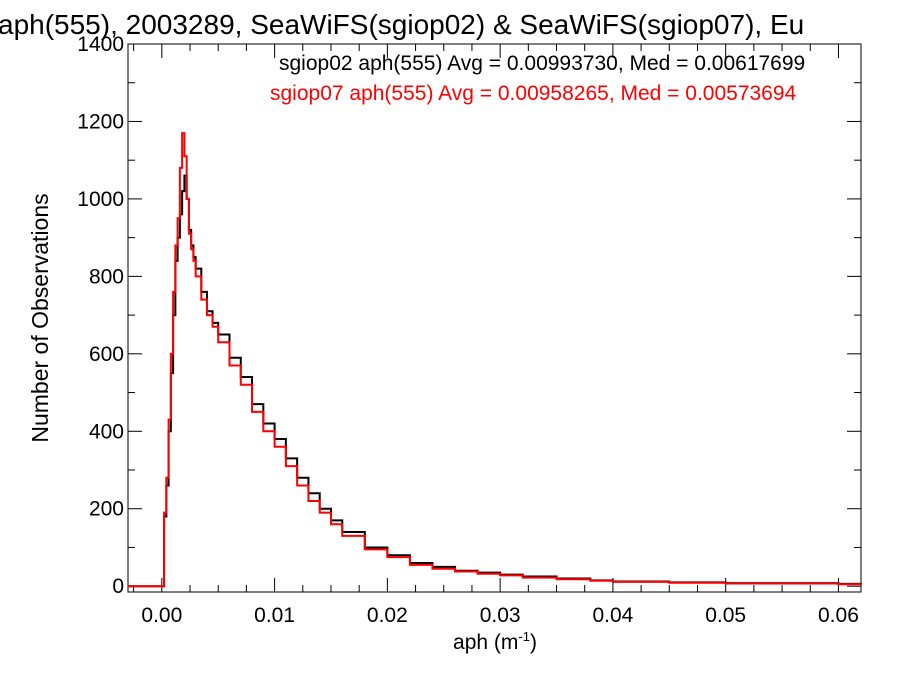 The width and height of the screenshot is (900, 675). I want to click on y-tick-label: 1200, so click(100, 121).